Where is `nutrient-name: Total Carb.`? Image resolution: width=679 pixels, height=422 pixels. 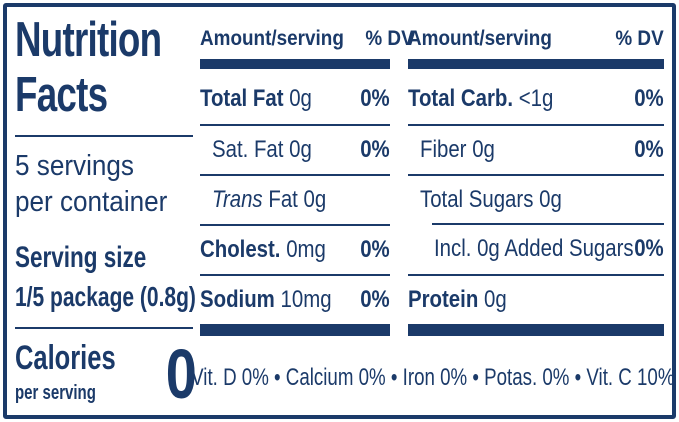 nutrient-name: Total Carb. is located at coordinates (461, 98).